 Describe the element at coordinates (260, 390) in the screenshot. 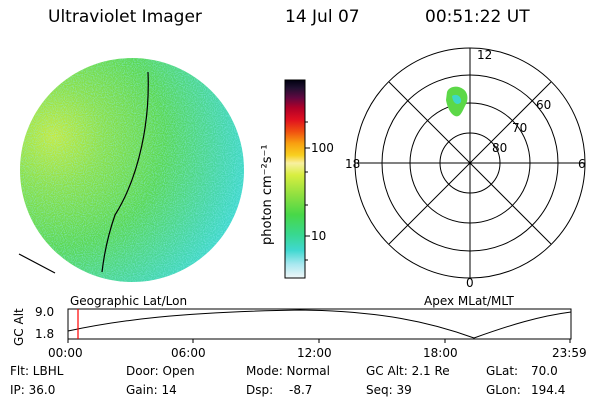

I see `dsp-label: Dsp:` at that location.